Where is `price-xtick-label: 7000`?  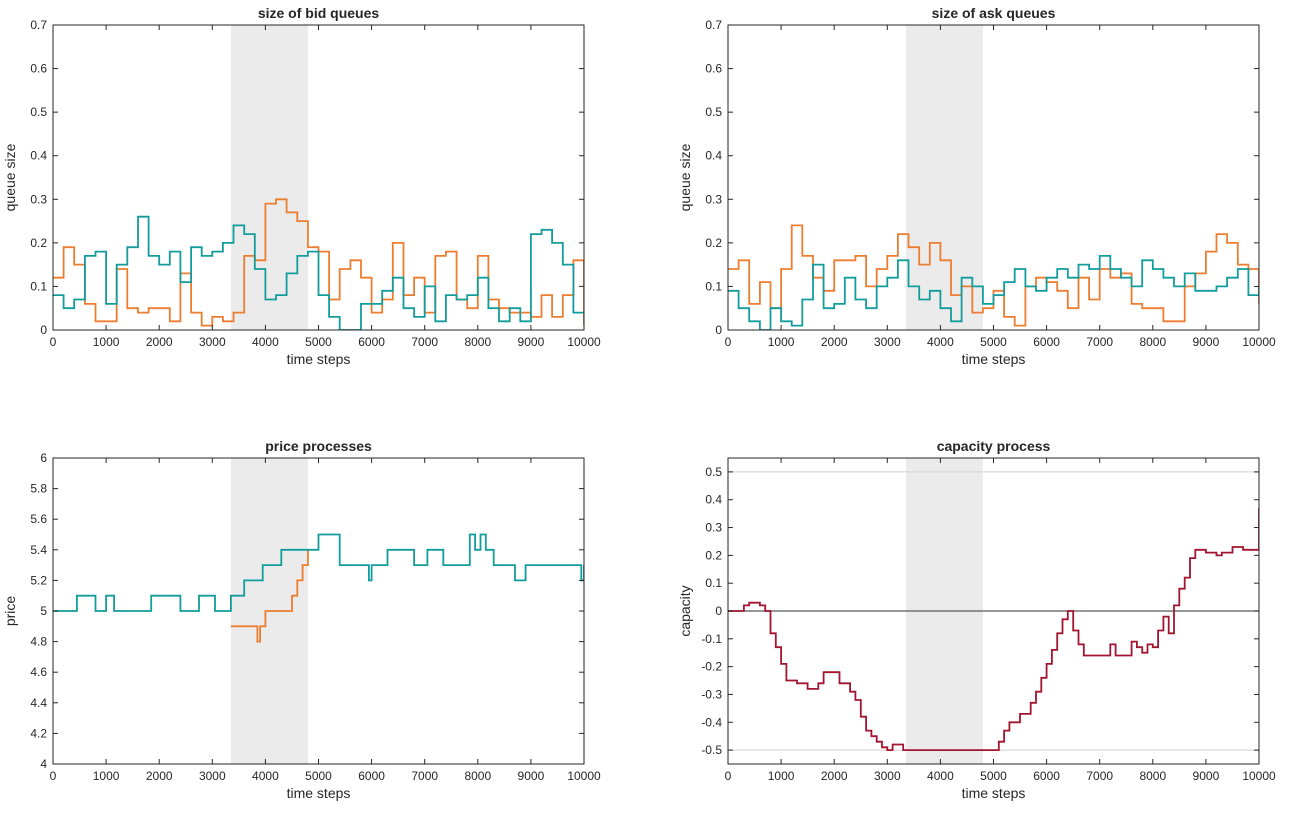
price-xtick-label: 7000 is located at coordinates (424, 776).